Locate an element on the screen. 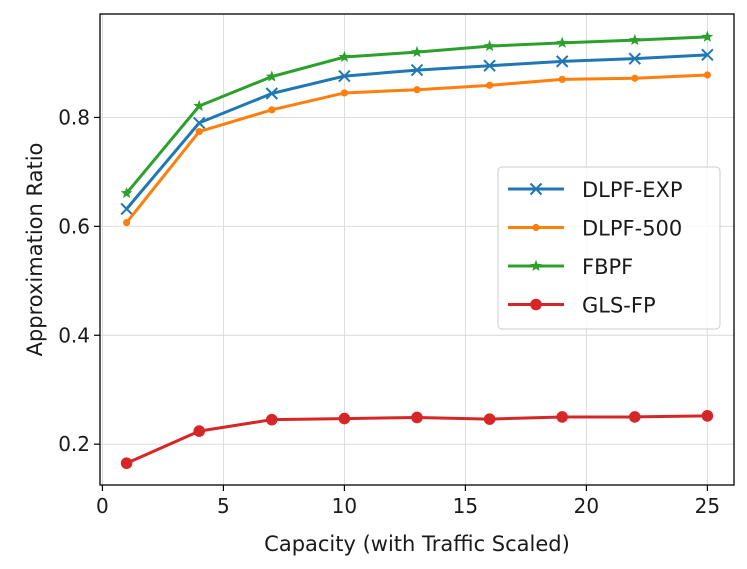  legend-entry-fbpf: FBPF is located at coordinates (570, 267).